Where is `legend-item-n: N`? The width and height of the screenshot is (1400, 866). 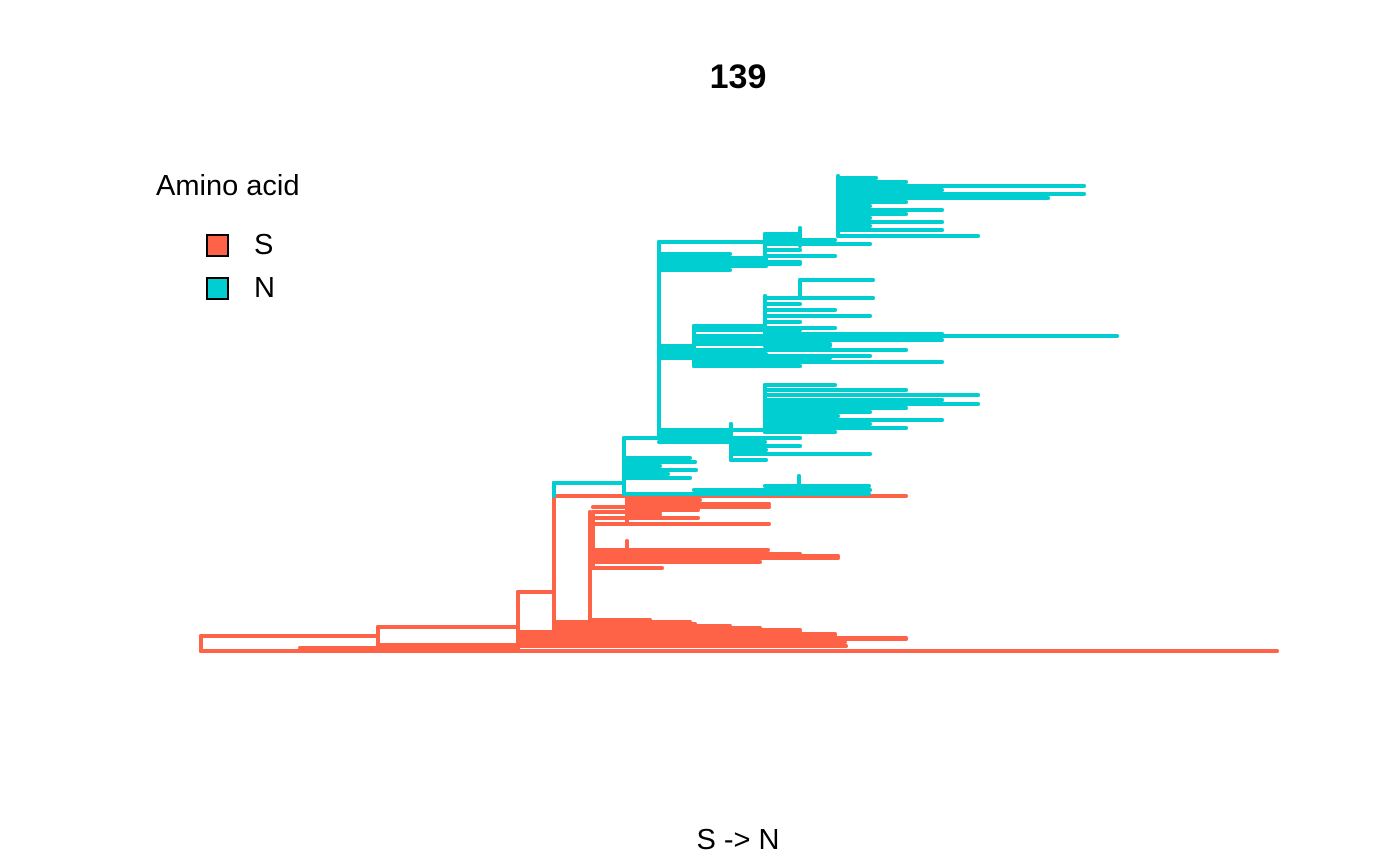
legend-item-n: N is located at coordinates (240, 288).